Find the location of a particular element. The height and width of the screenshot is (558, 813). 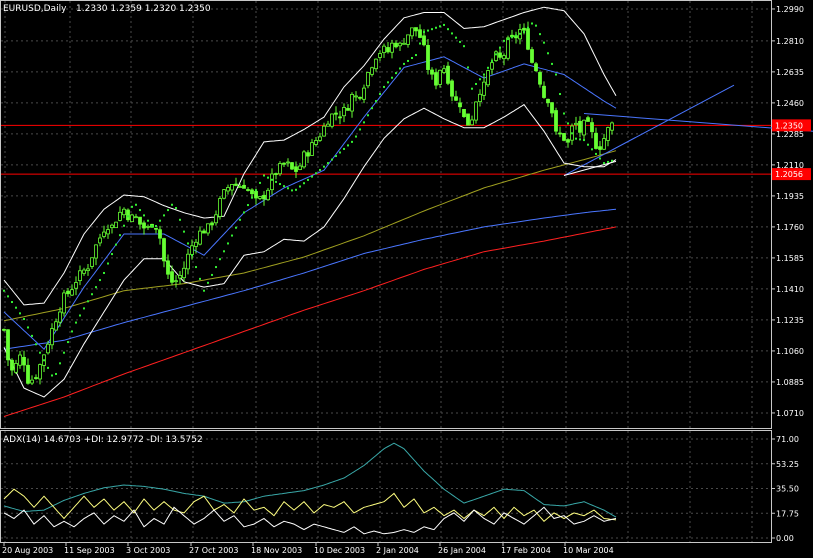

adx-tick-label: 53.25 is located at coordinates (787, 464).